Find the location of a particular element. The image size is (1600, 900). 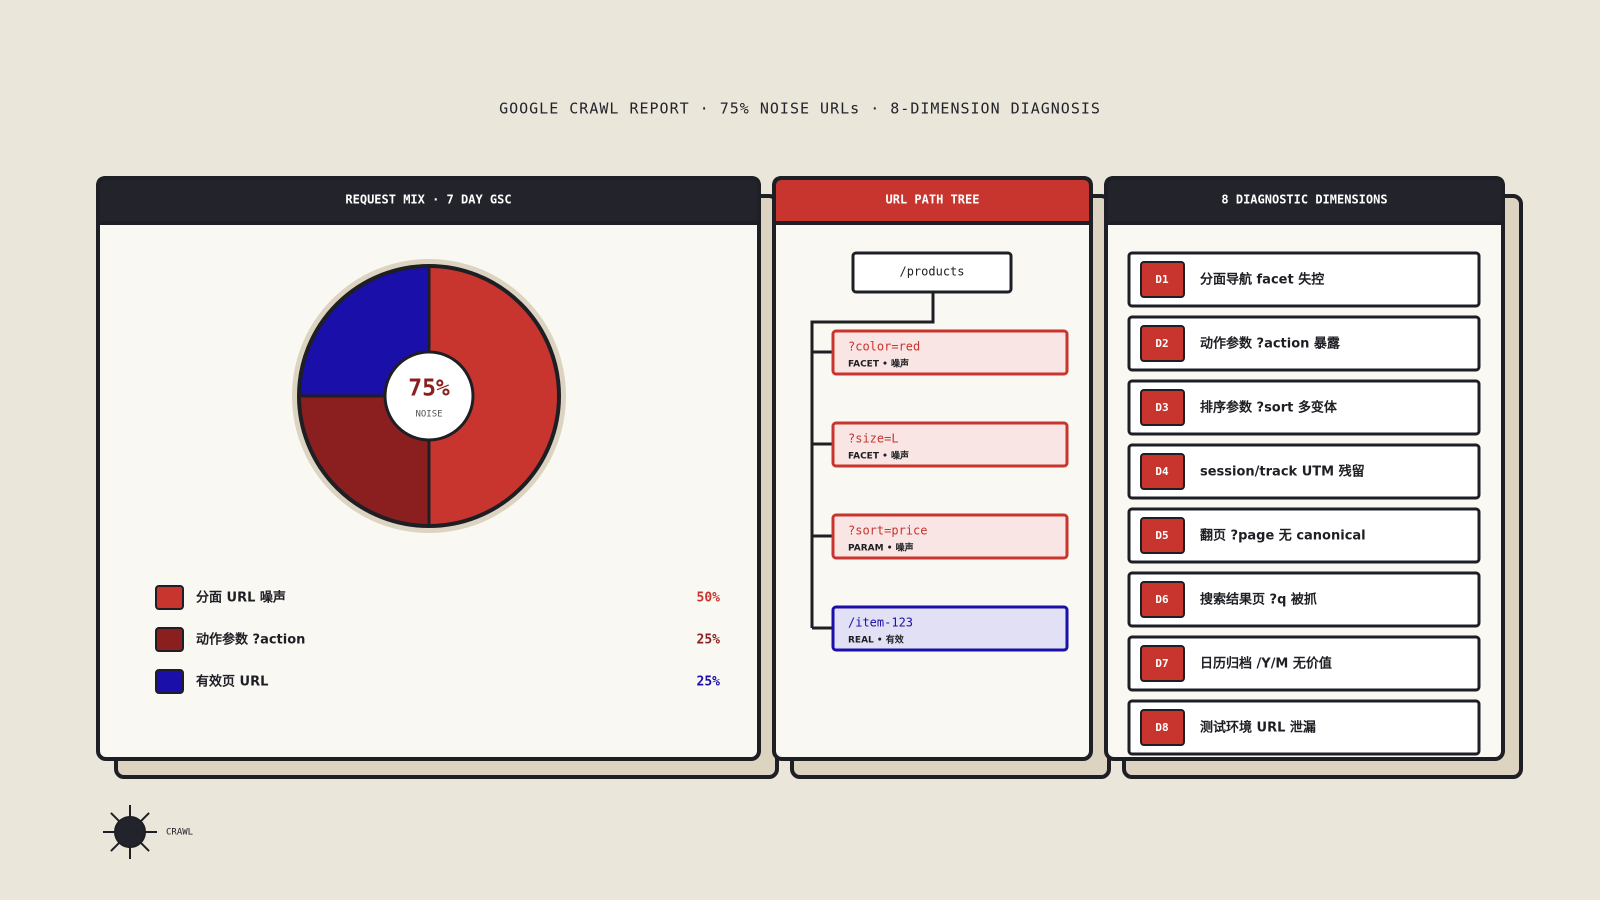

dimension-id: D1 is located at coordinates (1162, 279).